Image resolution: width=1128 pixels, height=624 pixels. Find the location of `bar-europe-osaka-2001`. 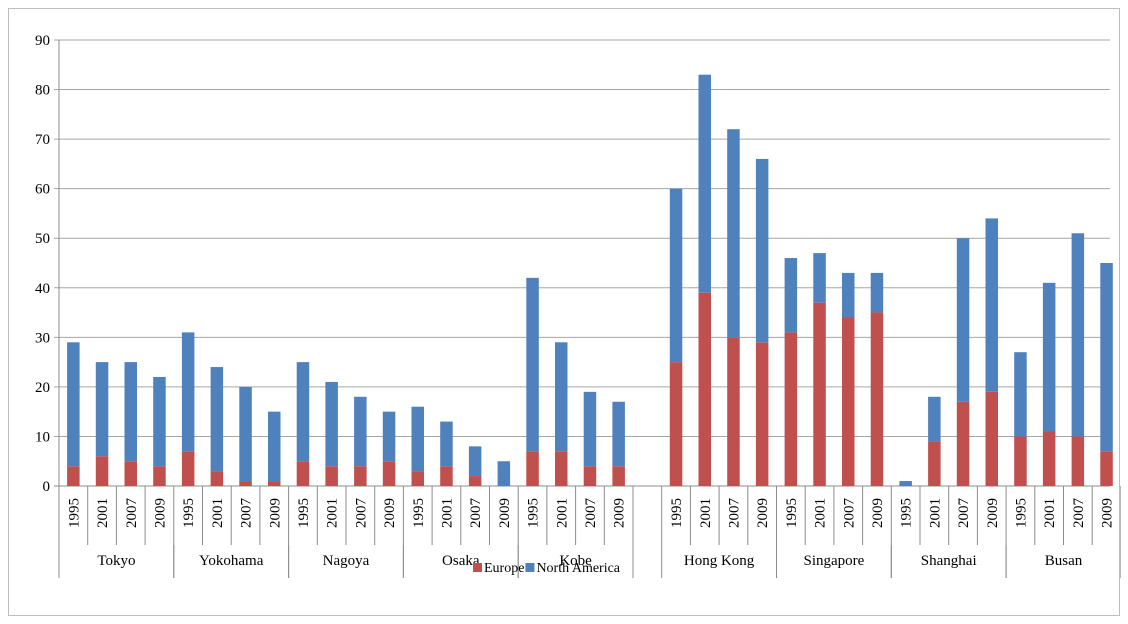

bar-europe-osaka-2001 is located at coordinates (446, 476).